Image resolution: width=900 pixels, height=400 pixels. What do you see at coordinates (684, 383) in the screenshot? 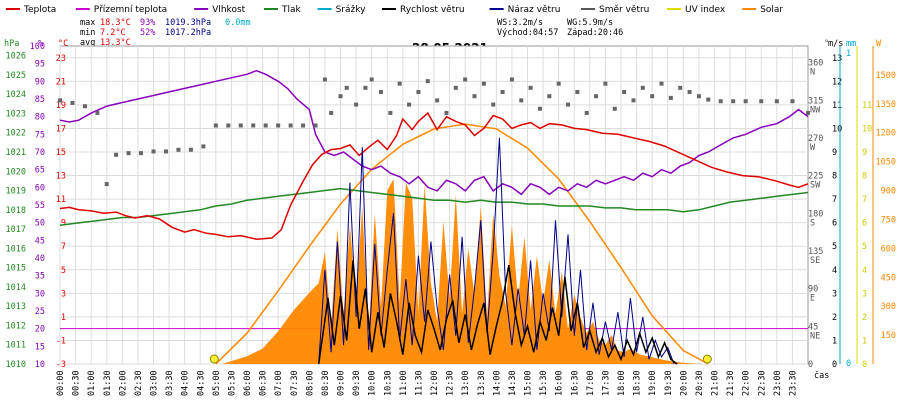
I see `tick-time: 20:00` at bounding box center [684, 383].